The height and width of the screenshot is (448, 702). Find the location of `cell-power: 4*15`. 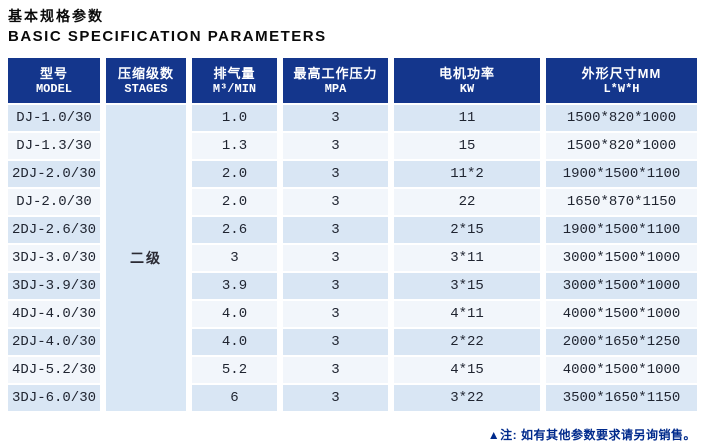

cell-power: 4*15 is located at coordinates (467, 370).